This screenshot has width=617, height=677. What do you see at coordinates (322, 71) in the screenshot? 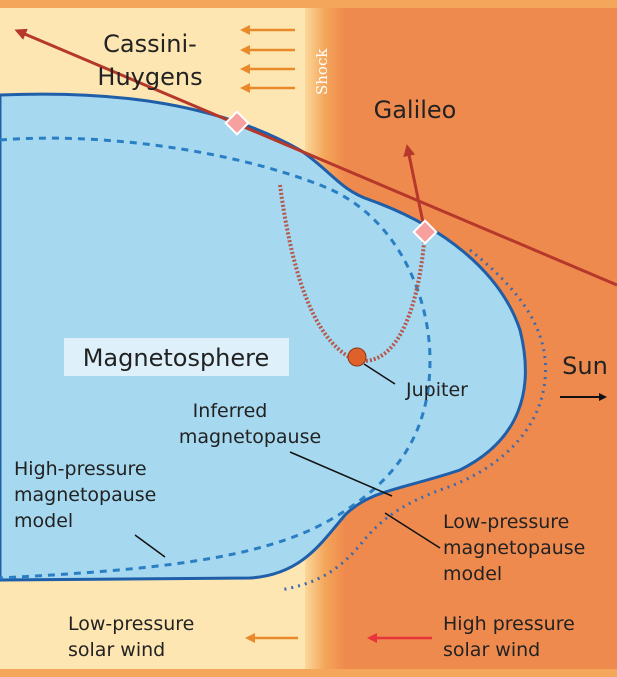
I see `shock-label: Shock` at bounding box center [322, 71].